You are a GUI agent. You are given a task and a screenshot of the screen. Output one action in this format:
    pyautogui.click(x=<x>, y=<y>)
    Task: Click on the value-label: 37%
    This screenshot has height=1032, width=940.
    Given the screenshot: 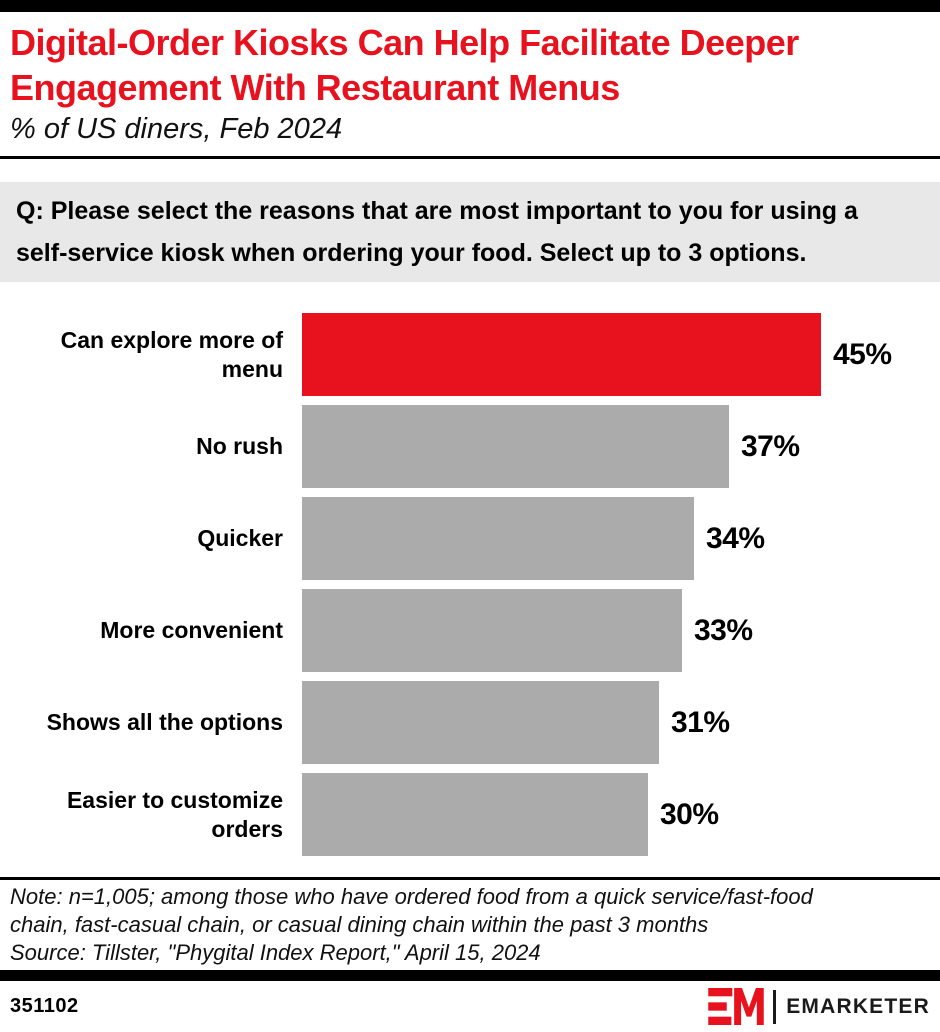 What is the action you would take?
    pyautogui.click(x=770, y=446)
    